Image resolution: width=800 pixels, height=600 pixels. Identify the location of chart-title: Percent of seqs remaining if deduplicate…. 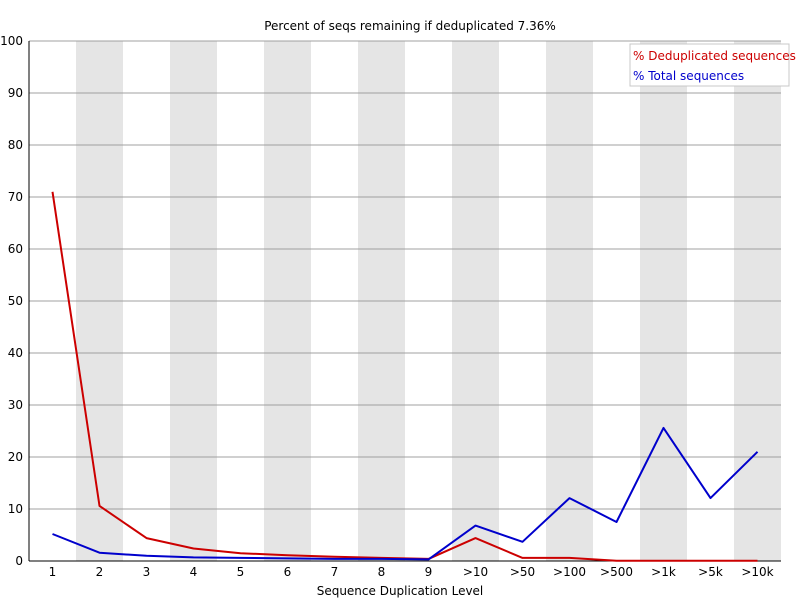
(410, 26).